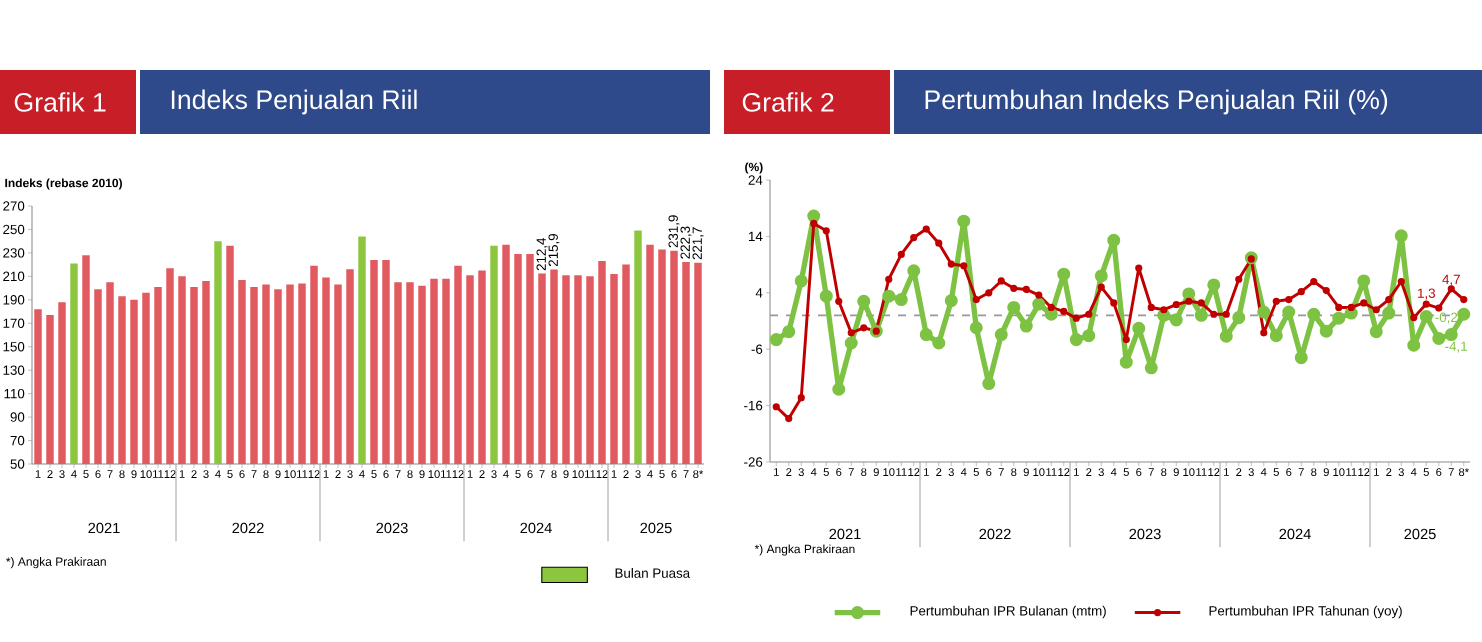 Image resolution: width=1482 pixels, height=642 pixels. I want to click on chart-title: Grafik 2, so click(788, 102).